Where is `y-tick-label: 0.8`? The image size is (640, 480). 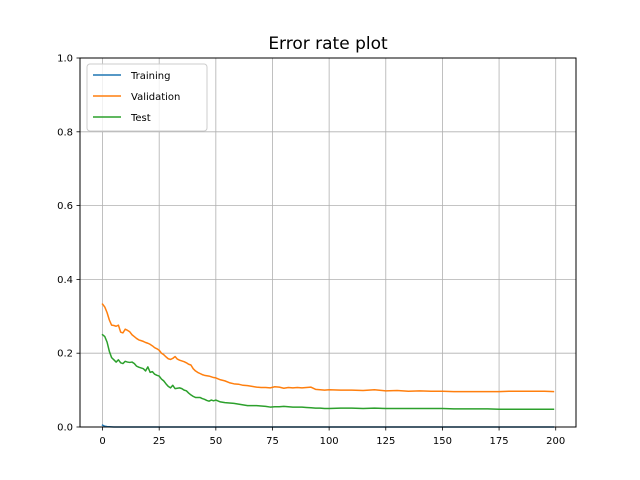 y-tick-label: 0.8 is located at coordinates (65, 132).